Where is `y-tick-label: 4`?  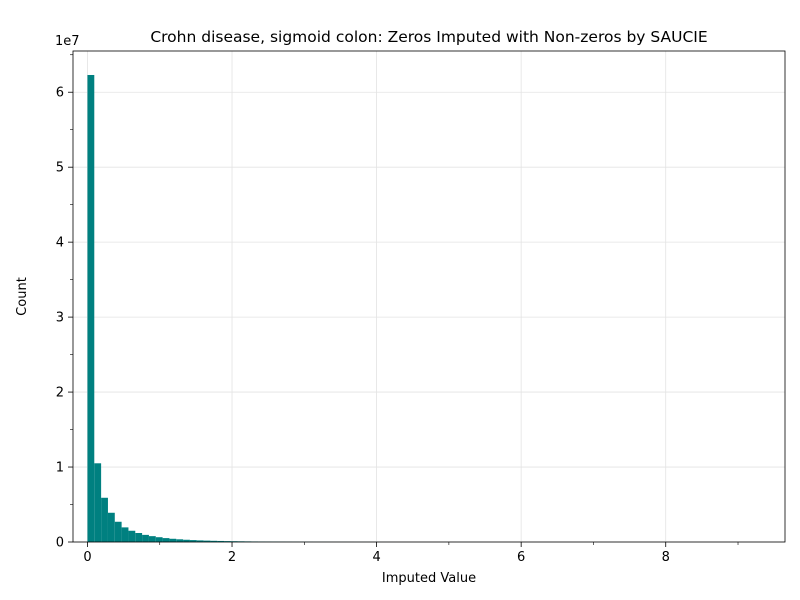
y-tick-label: 4 is located at coordinates (60, 243).